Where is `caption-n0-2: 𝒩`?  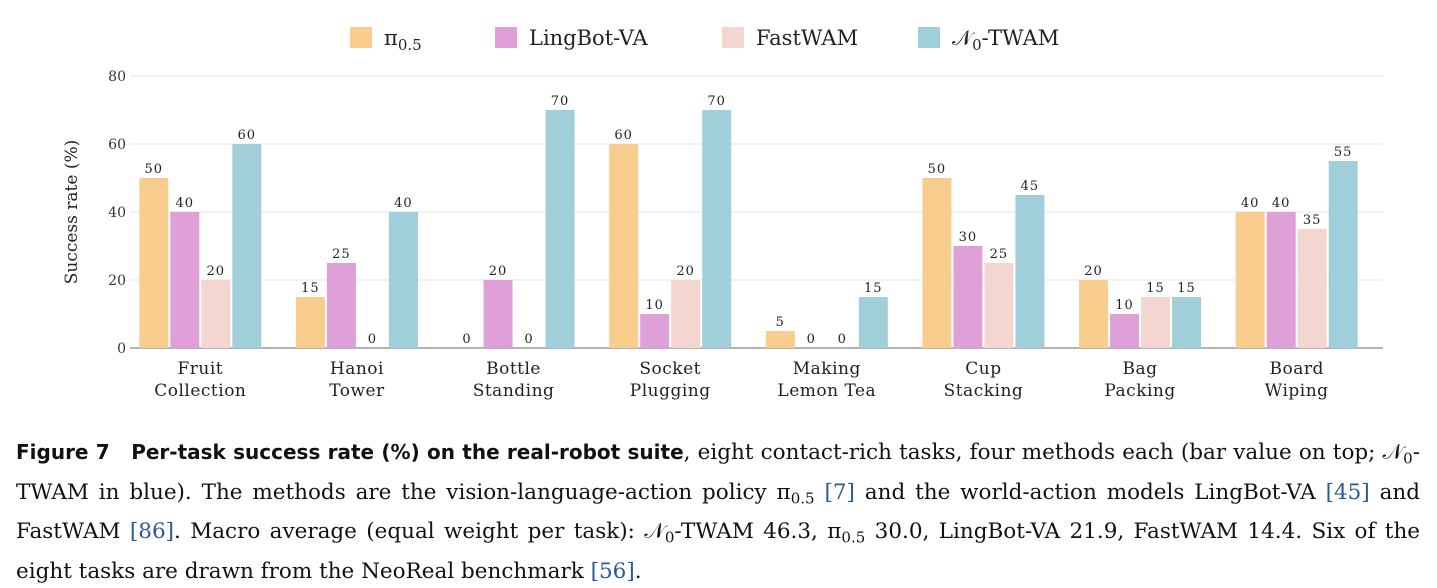
caption-n0-2: 𝒩 is located at coordinates (654, 531).